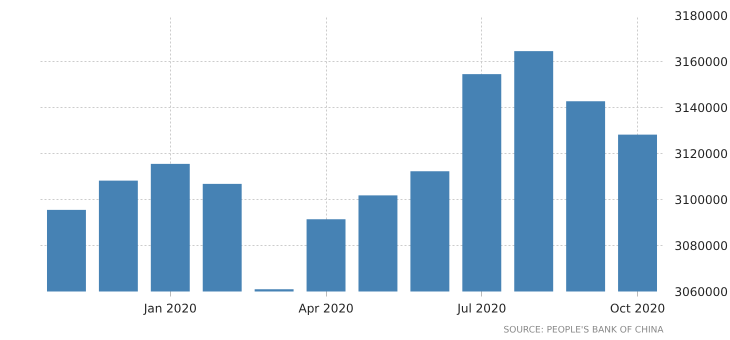 This screenshot has height=340, width=730. What do you see at coordinates (701, 16) in the screenshot?
I see `y-tick-label: 3180000` at bounding box center [701, 16].